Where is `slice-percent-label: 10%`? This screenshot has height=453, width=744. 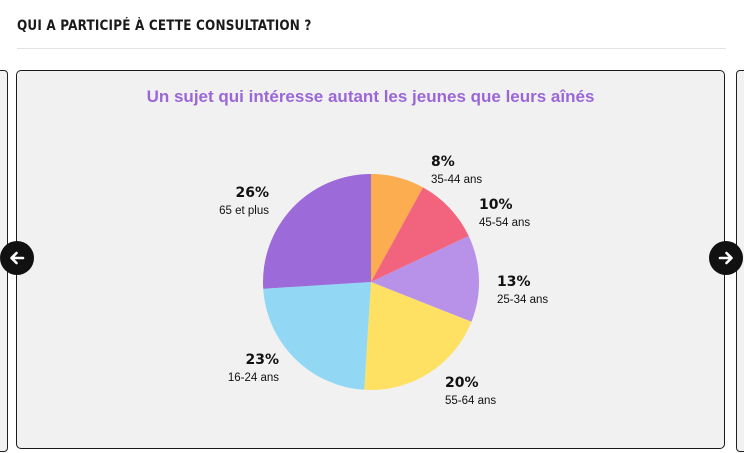
slice-percent-label: 10% is located at coordinates (496, 205).